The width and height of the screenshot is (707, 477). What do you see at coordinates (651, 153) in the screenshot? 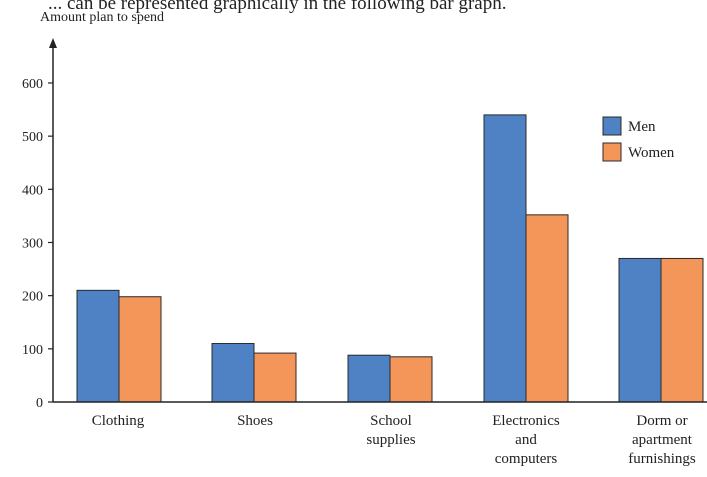
I see `legend-label-women: Women` at bounding box center [651, 153].